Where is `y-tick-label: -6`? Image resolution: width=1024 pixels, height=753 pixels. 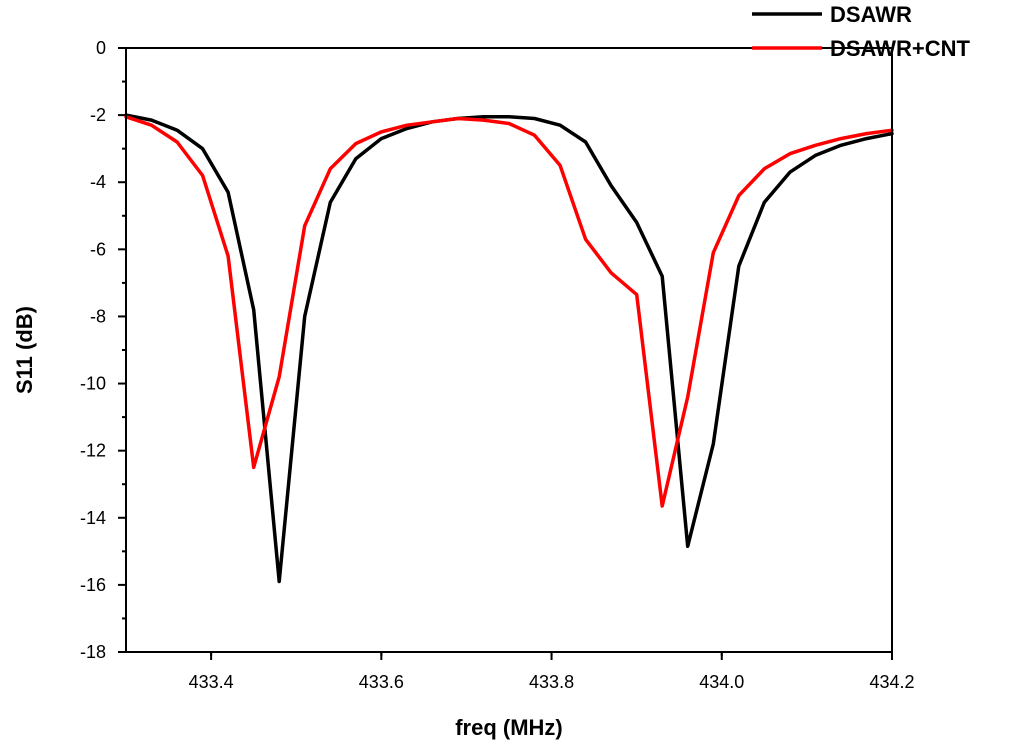
y-tick-label: -6 is located at coordinates (98, 249).